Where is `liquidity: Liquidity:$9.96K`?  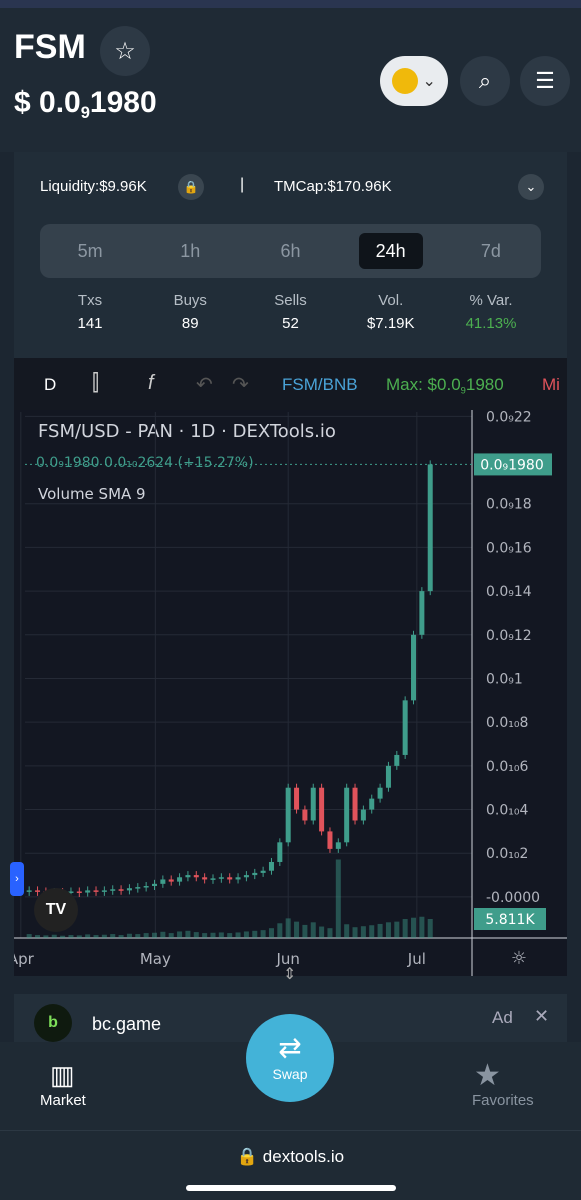
liquidity: Liquidity:$9.96K is located at coordinates (93, 186).